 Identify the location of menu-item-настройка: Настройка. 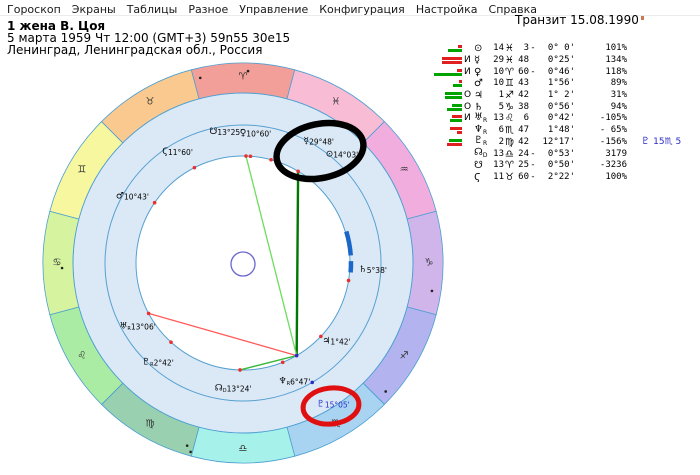
(446, 9).